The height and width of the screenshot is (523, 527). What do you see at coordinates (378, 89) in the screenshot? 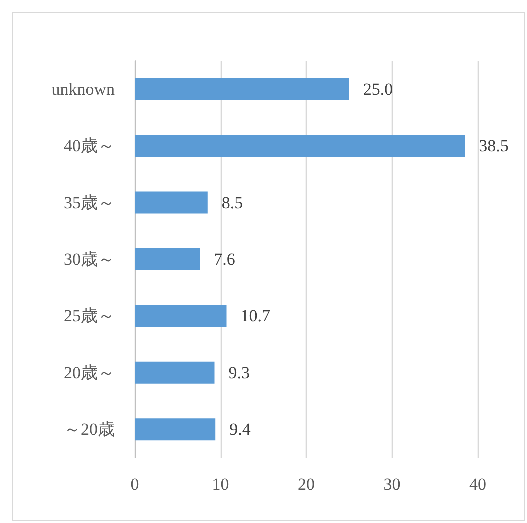
I see `data-label: 25.0` at bounding box center [378, 89].